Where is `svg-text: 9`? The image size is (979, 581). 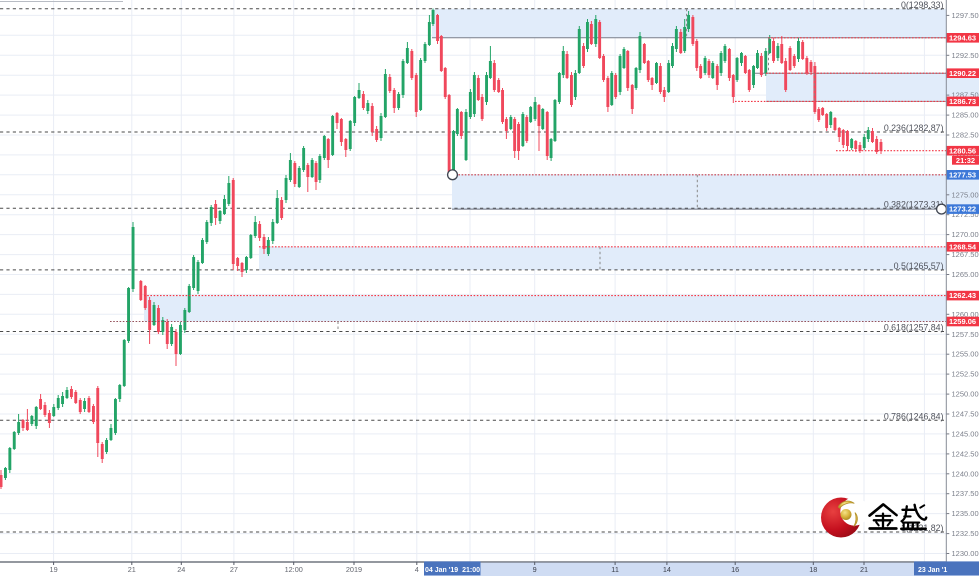
svg-text: 9 is located at coordinates (535, 569).